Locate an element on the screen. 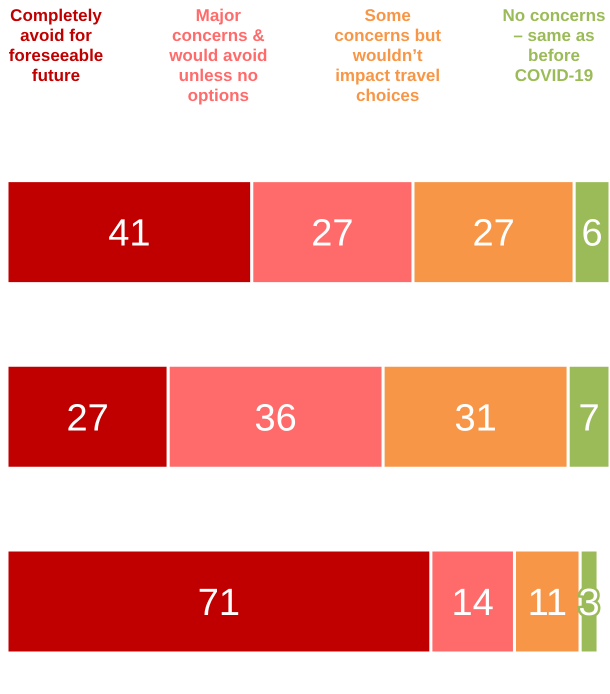  data-label: 31 is located at coordinates (475, 418).